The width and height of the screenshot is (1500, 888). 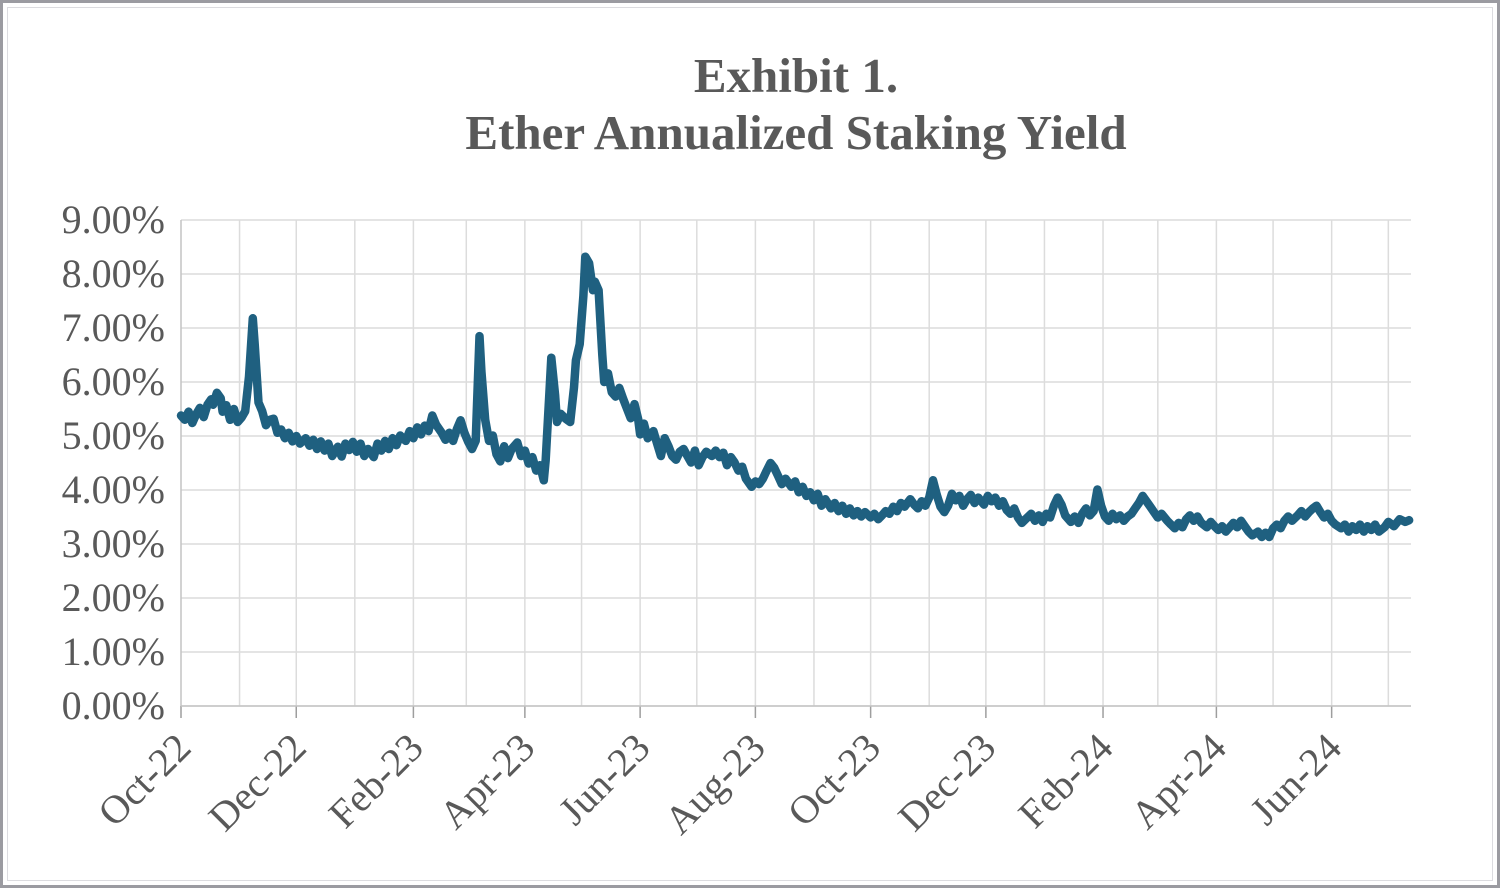 I want to click on y-axis-label: 7.00%, so click(x=113, y=327).